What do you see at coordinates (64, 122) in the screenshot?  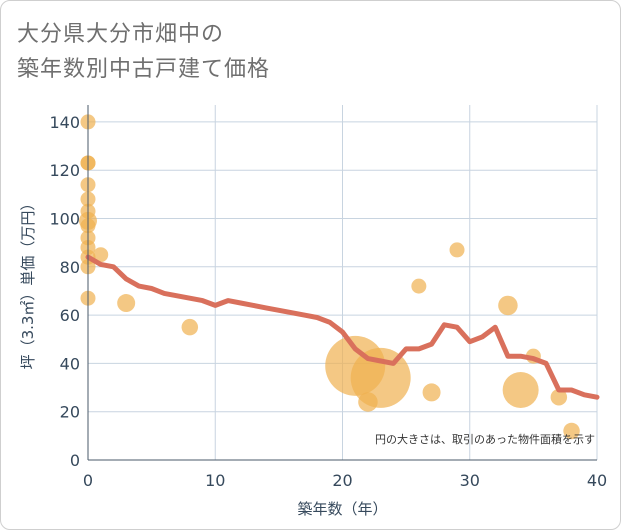 I see `y-tick-label: 140` at bounding box center [64, 122].